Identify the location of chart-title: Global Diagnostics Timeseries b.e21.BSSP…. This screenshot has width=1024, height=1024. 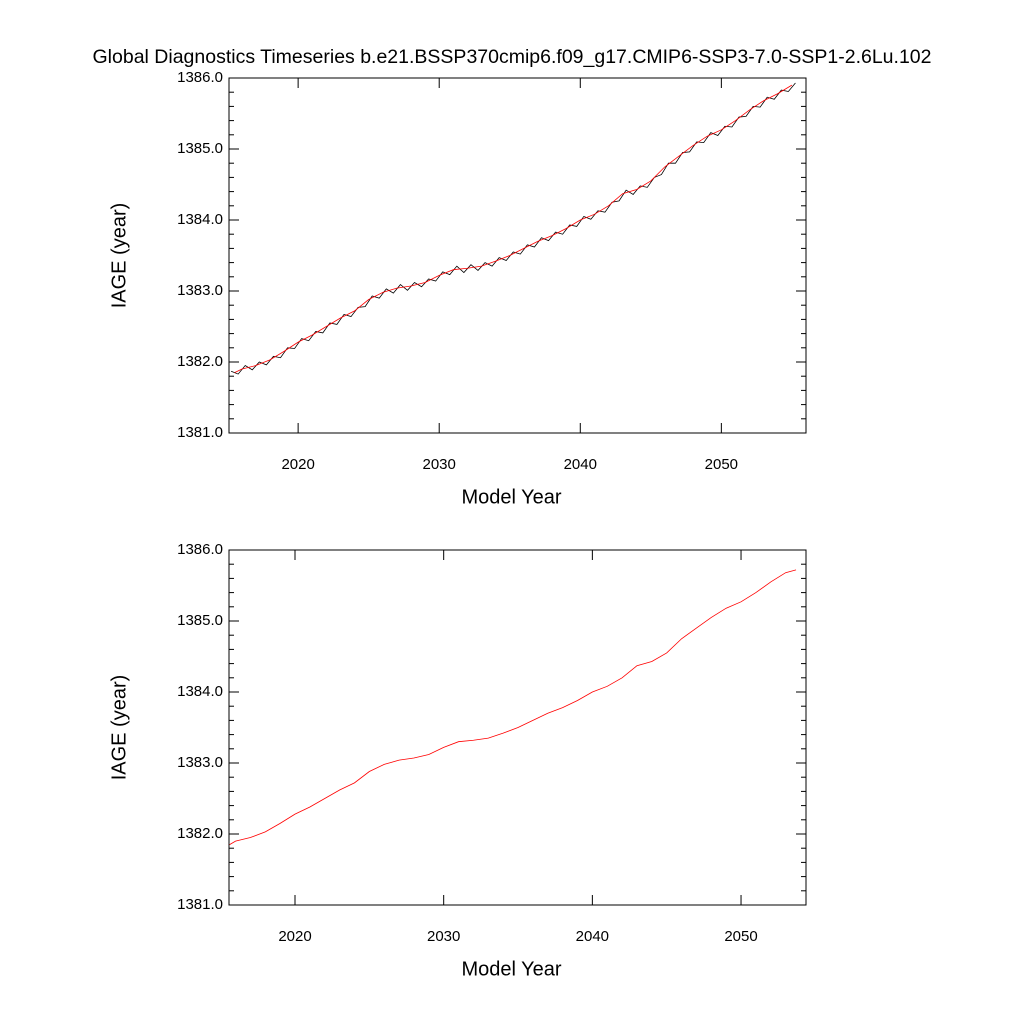
(512, 57).